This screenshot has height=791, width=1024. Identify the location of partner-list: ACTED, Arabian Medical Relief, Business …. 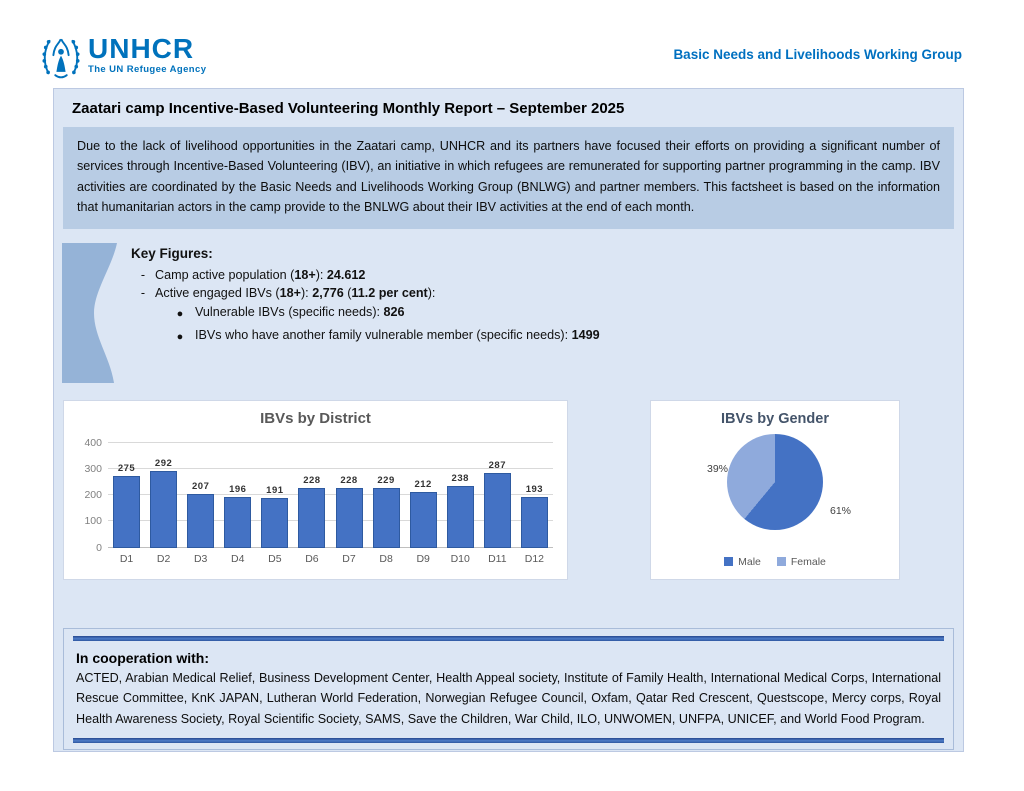
(508, 698).